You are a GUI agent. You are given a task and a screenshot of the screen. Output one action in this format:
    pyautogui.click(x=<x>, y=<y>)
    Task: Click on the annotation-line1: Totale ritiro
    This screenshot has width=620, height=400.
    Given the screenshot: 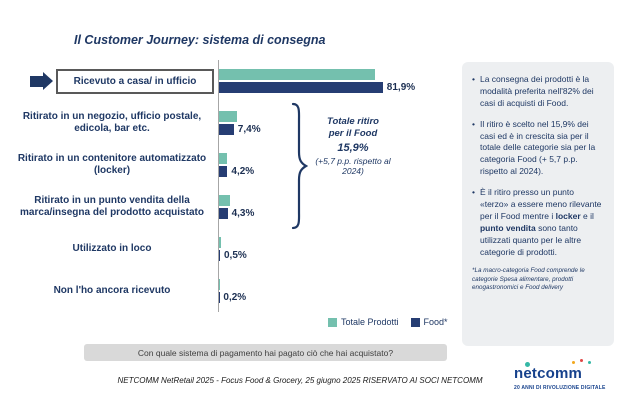 What is the action you would take?
    pyautogui.click(x=353, y=121)
    